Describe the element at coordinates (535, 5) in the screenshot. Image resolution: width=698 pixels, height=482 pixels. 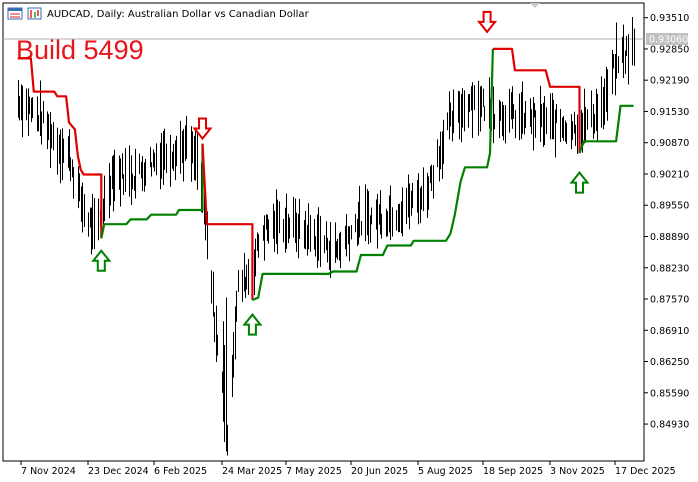
I see `chart-shift-marker` at that location.